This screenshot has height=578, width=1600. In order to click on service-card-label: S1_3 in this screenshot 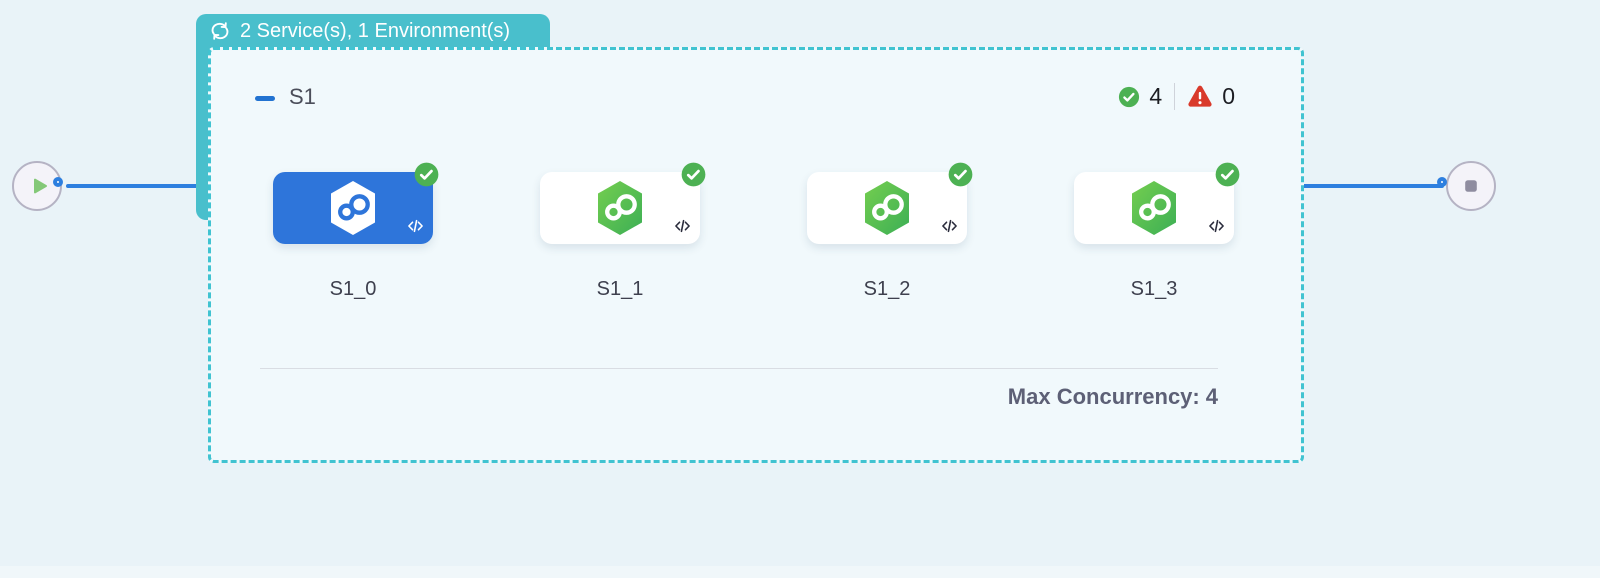, I will do `click(1154, 289)`.